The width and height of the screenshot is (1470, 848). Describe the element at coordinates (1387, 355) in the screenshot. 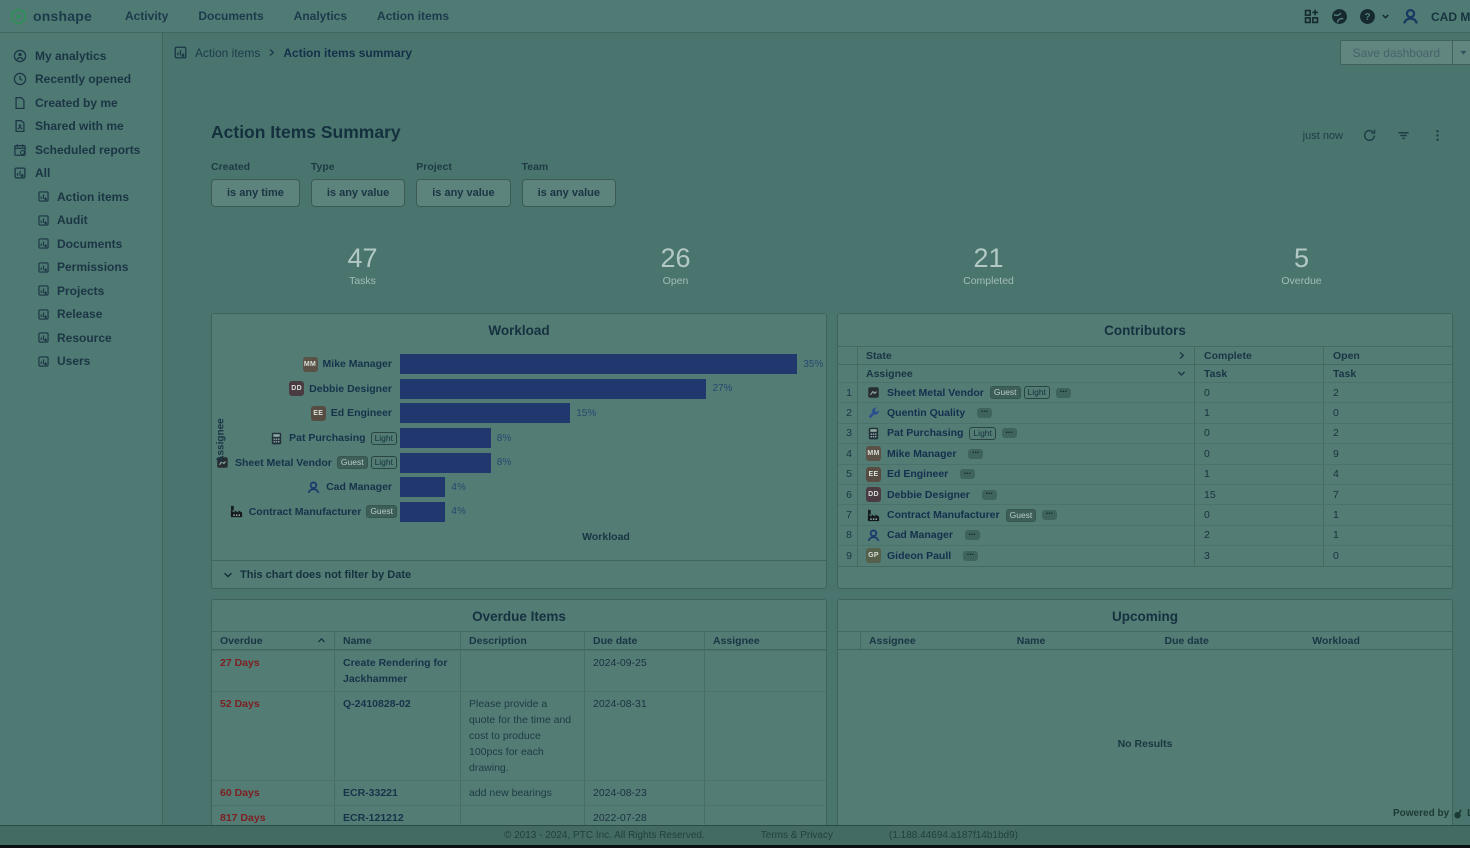

I see `col-open: Open` at that location.